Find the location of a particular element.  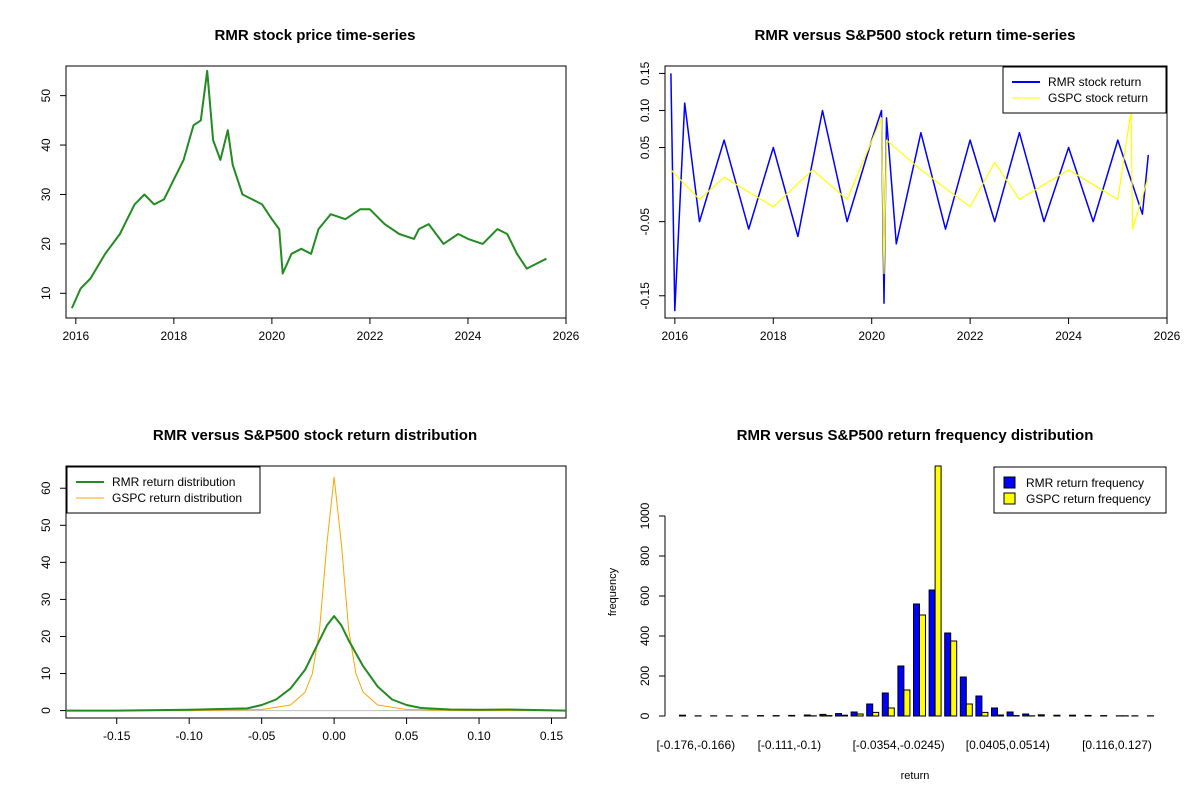

return-ts-legend-box is located at coordinates (1084, 90).